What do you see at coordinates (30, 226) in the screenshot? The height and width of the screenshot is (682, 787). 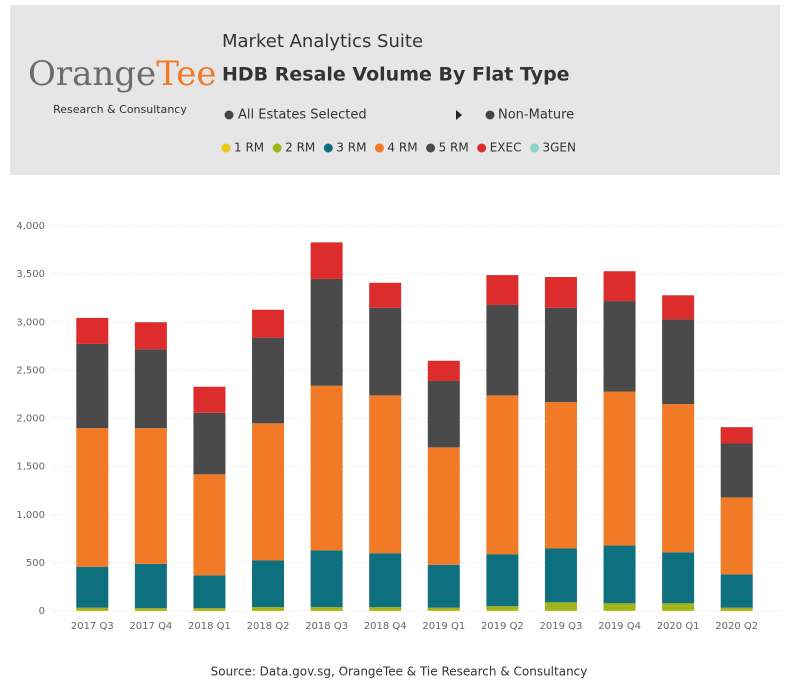 I see `y-tick-label: 4,000` at bounding box center [30, 226].